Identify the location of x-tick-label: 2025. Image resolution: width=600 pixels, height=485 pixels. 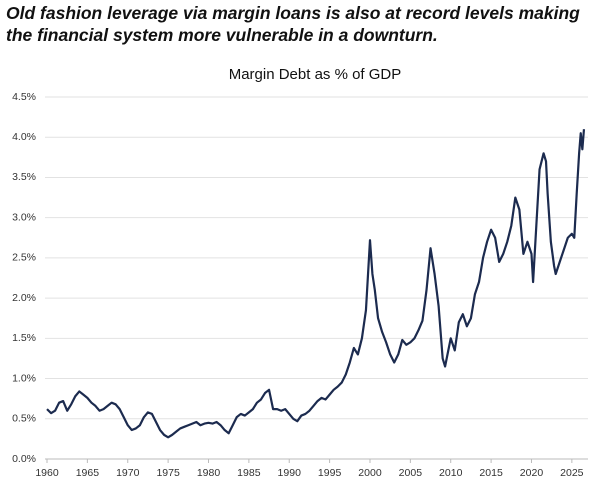
(572, 473).